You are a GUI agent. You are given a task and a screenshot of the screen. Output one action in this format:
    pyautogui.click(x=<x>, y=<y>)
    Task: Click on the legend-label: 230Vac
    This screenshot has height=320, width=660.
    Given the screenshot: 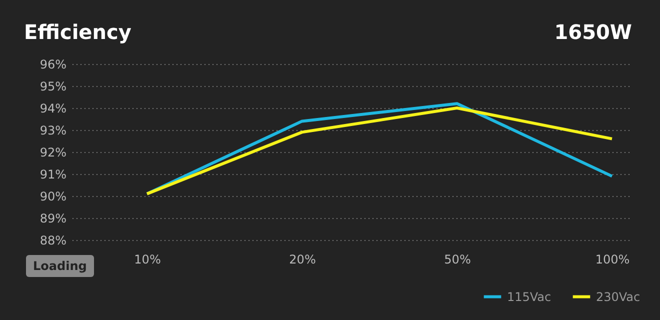 What is the action you would take?
    pyautogui.click(x=618, y=297)
    